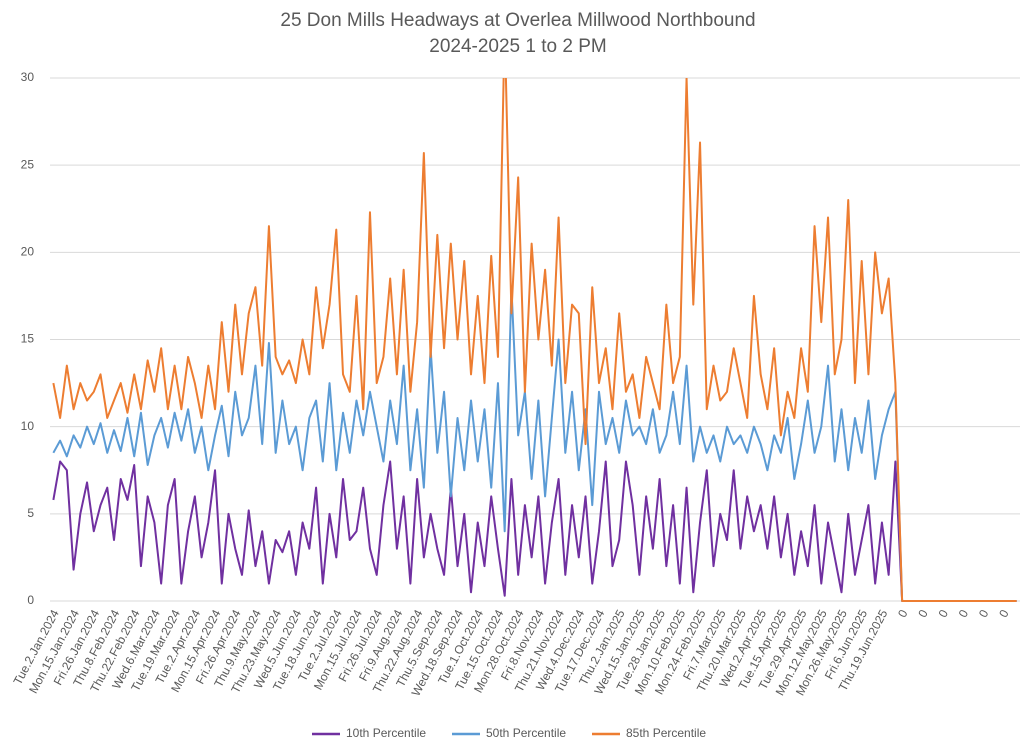  Describe the element at coordinates (28, 426) in the screenshot. I see `y-tick-label: 10` at that location.